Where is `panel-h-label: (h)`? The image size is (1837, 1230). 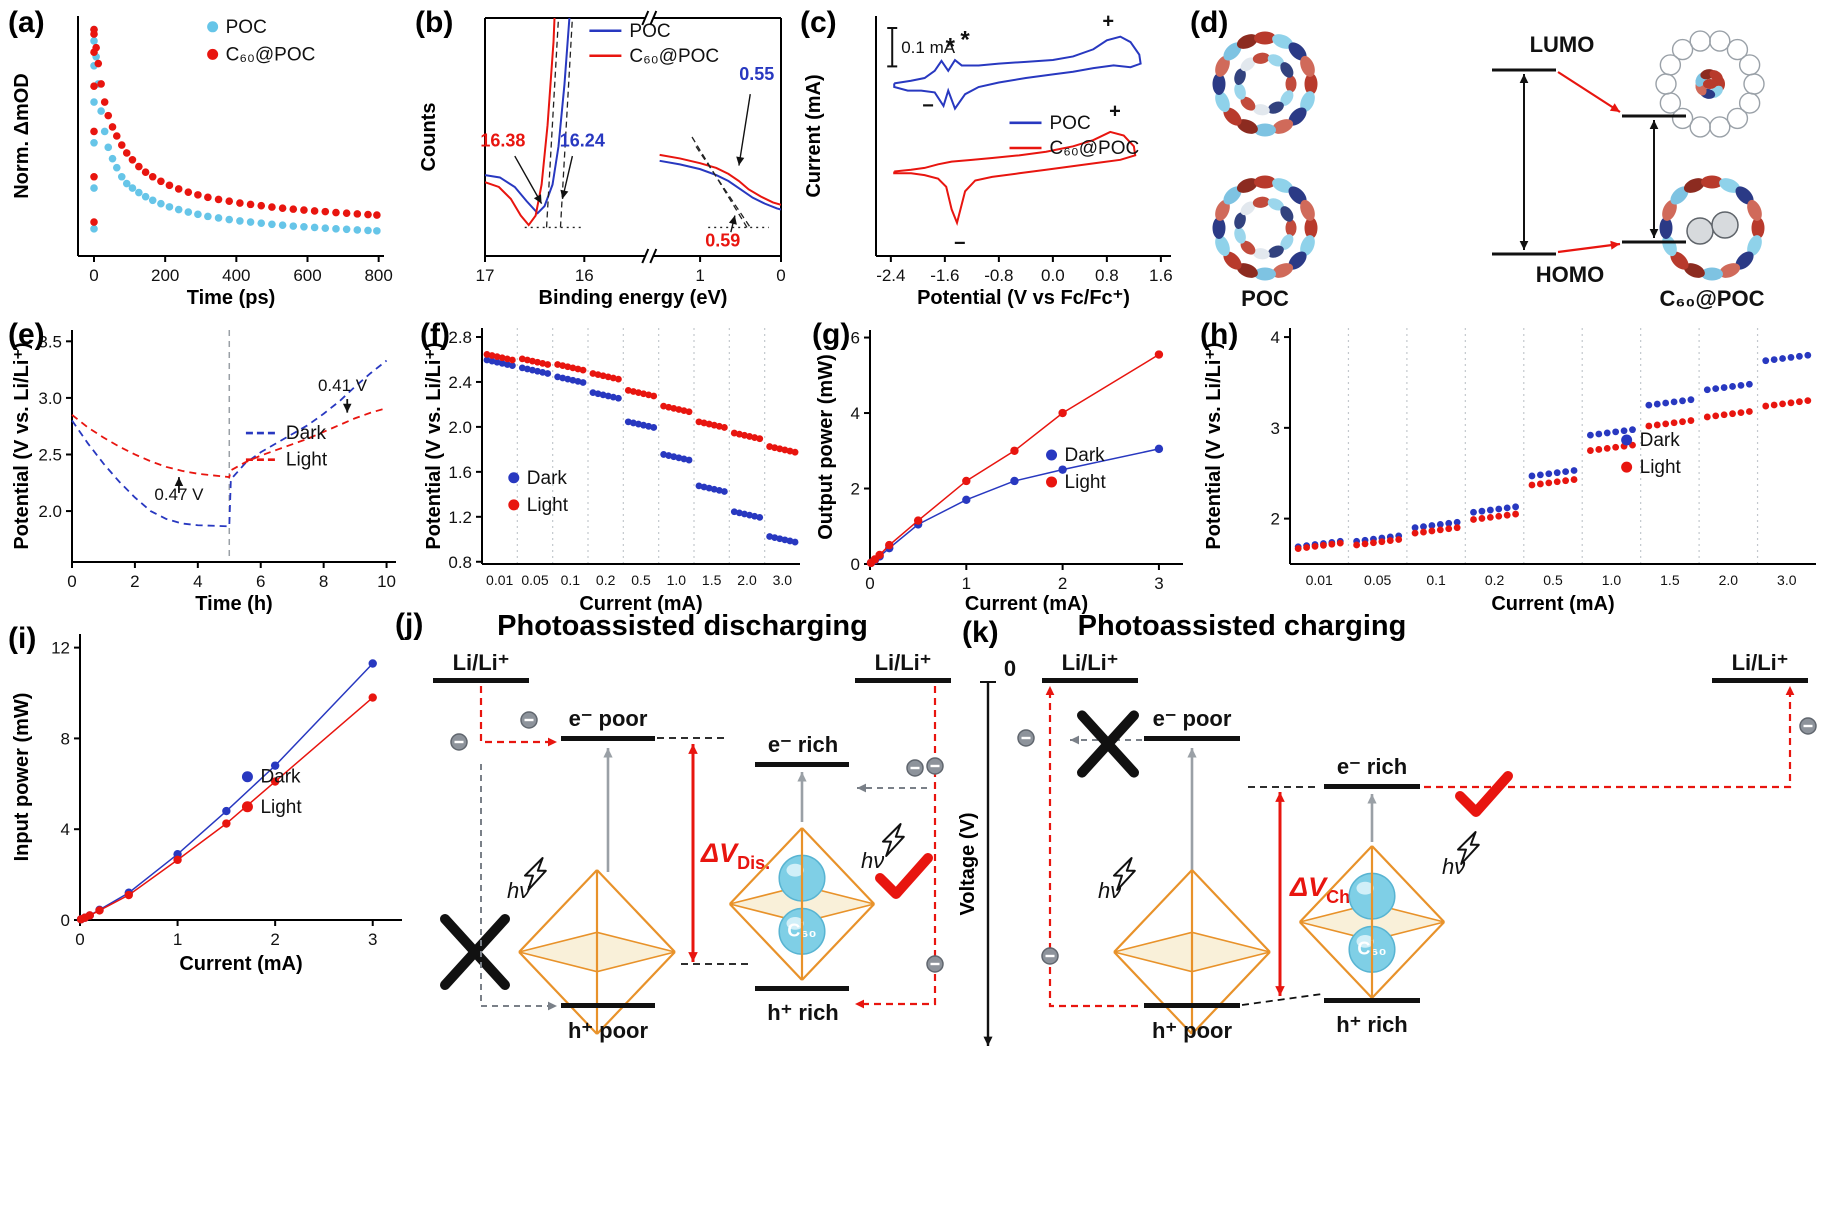 panel-h-label: (h) is located at coordinates (1219, 334).